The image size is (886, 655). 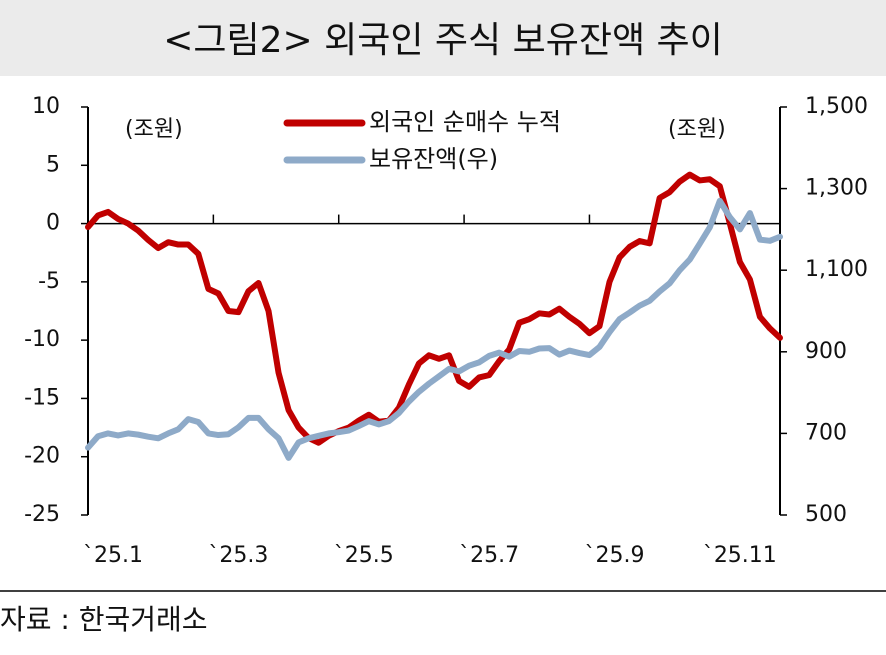 I want to click on y2-tick-label: 900, so click(x=826, y=351).